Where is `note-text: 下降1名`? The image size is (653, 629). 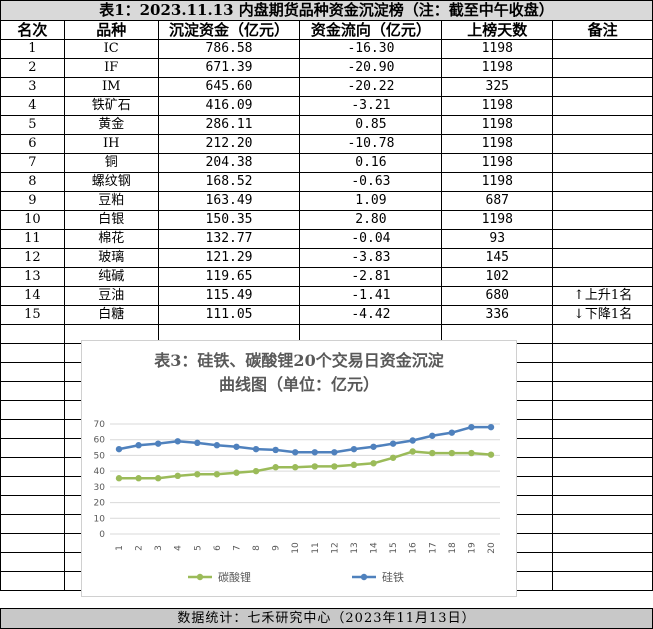
note-text: 下降1名 is located at coordinates (608, 314).